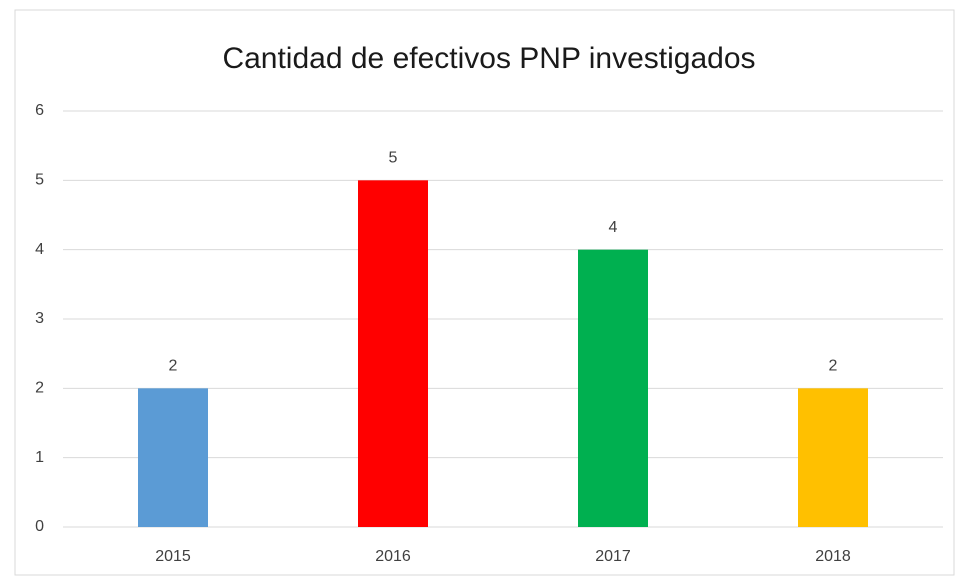 This screenshot has height=580, width=960. Describe the element at coordinates (393, 158) in the screenshot. I see `data-label: 5` at that location.